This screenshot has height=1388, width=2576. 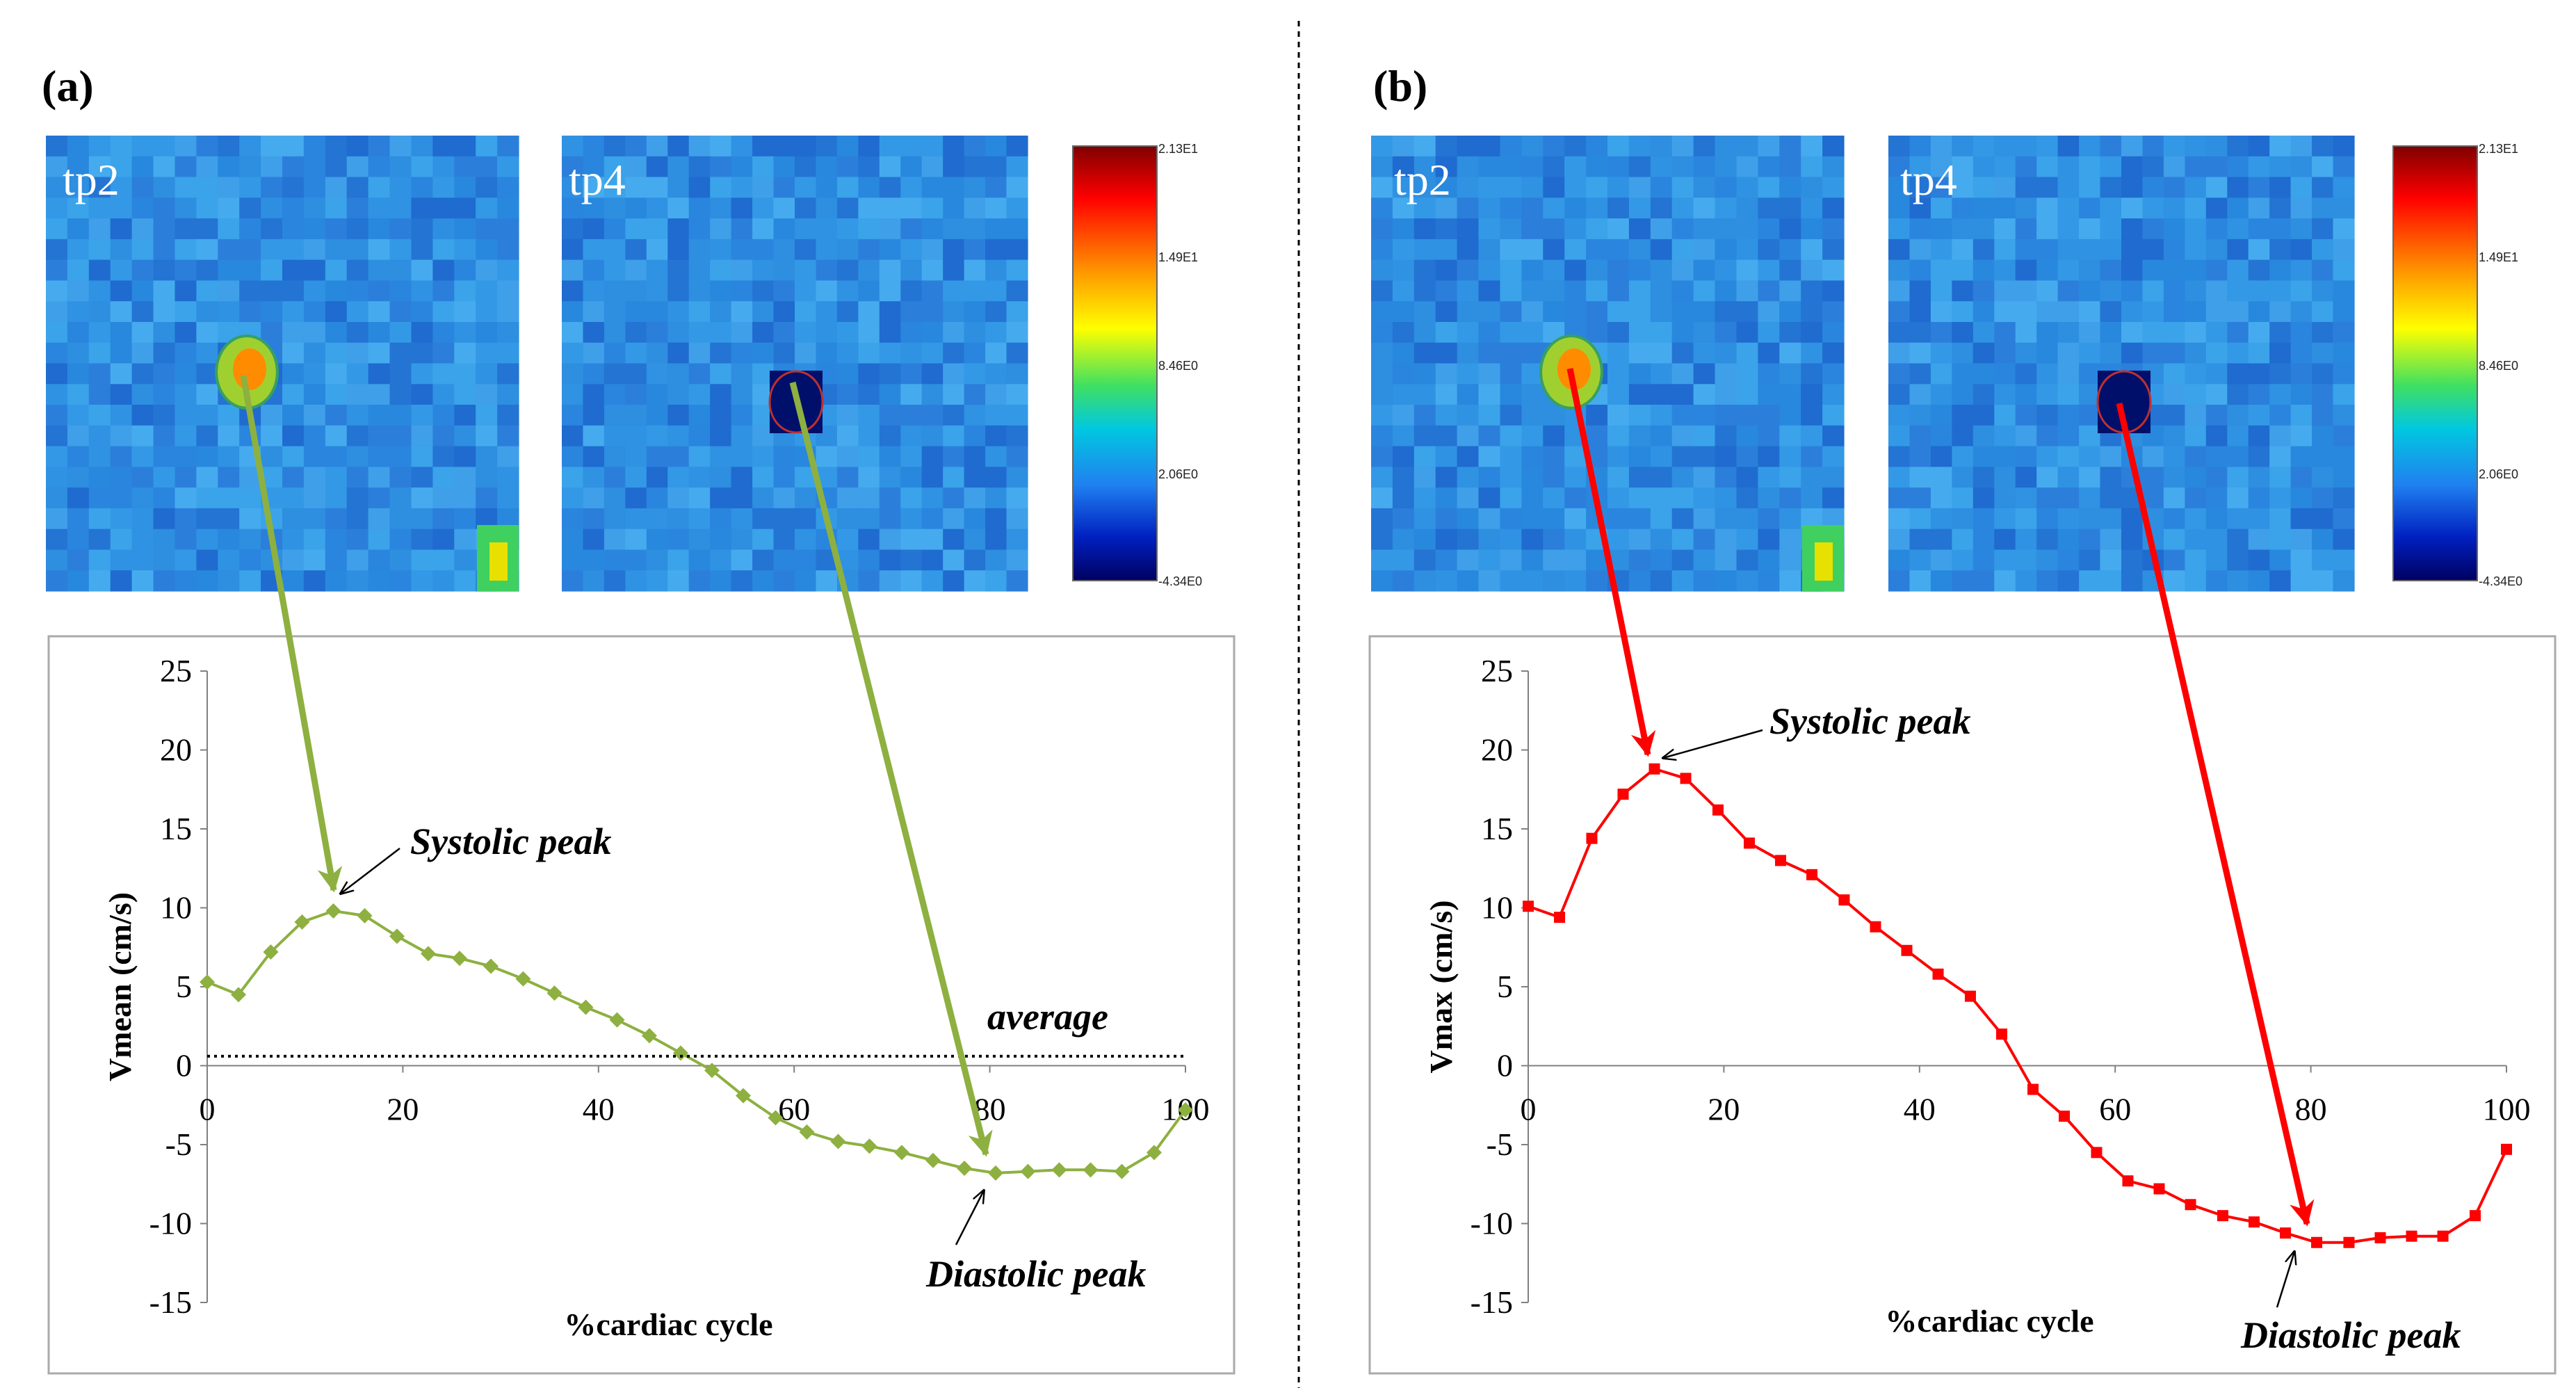 What do you see at coordinates (1180, 581) in the screenshot?
I see `colorbar-a-label-4: -4.34E0` at bounding box center [1180, 581].